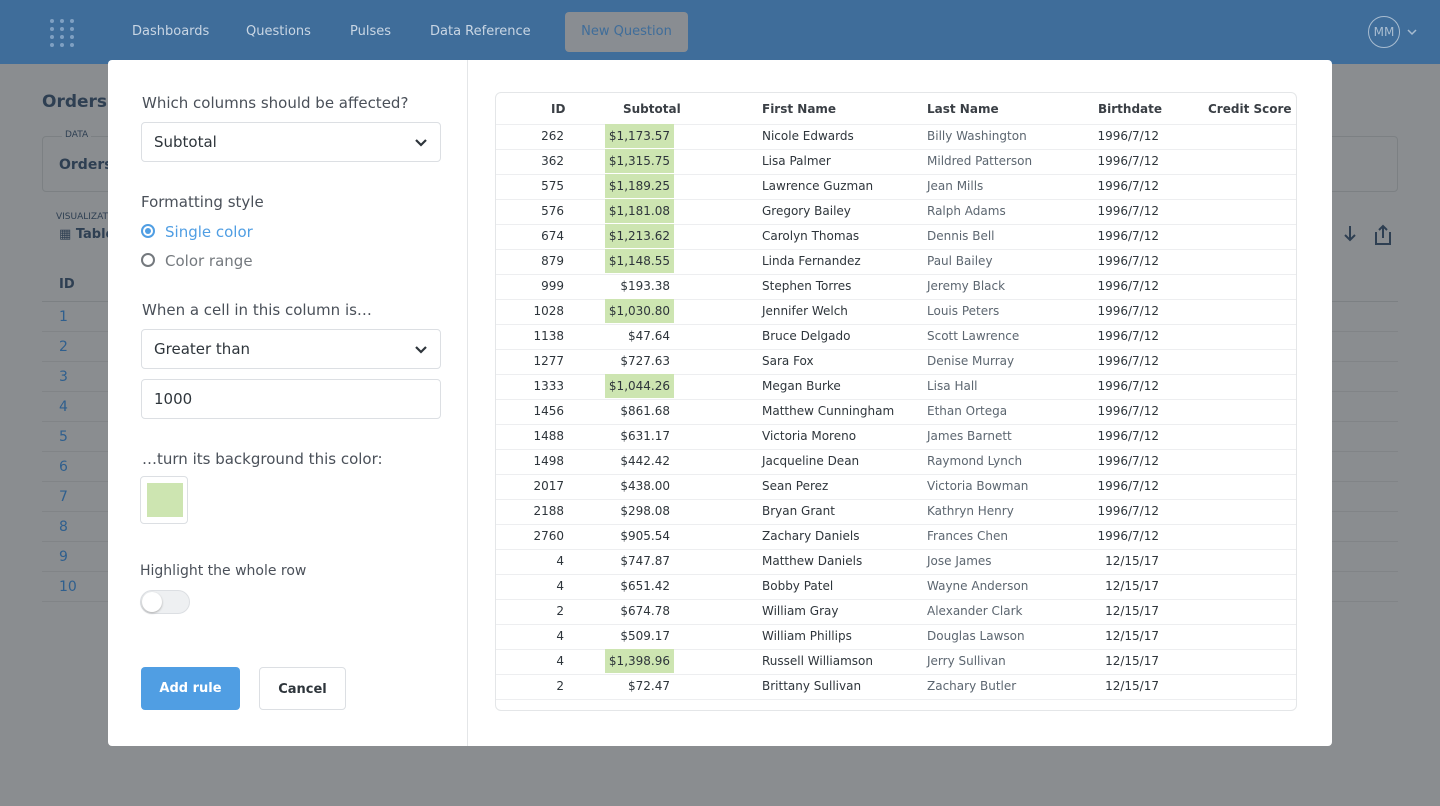  What do you see at coordinates (639, 161) in the screenshot?
I see `table-cell: $1,315.75` at bounding box center [639, 161].